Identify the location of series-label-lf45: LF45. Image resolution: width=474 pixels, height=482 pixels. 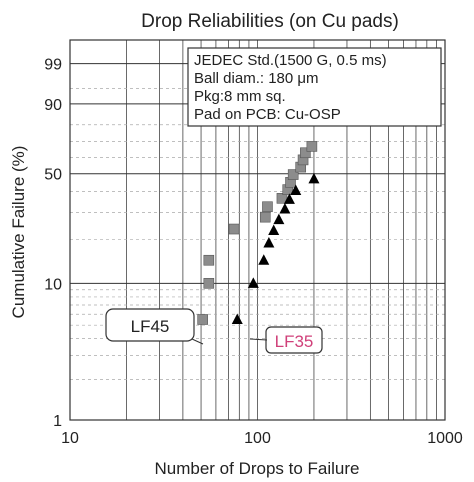
(150, 326).